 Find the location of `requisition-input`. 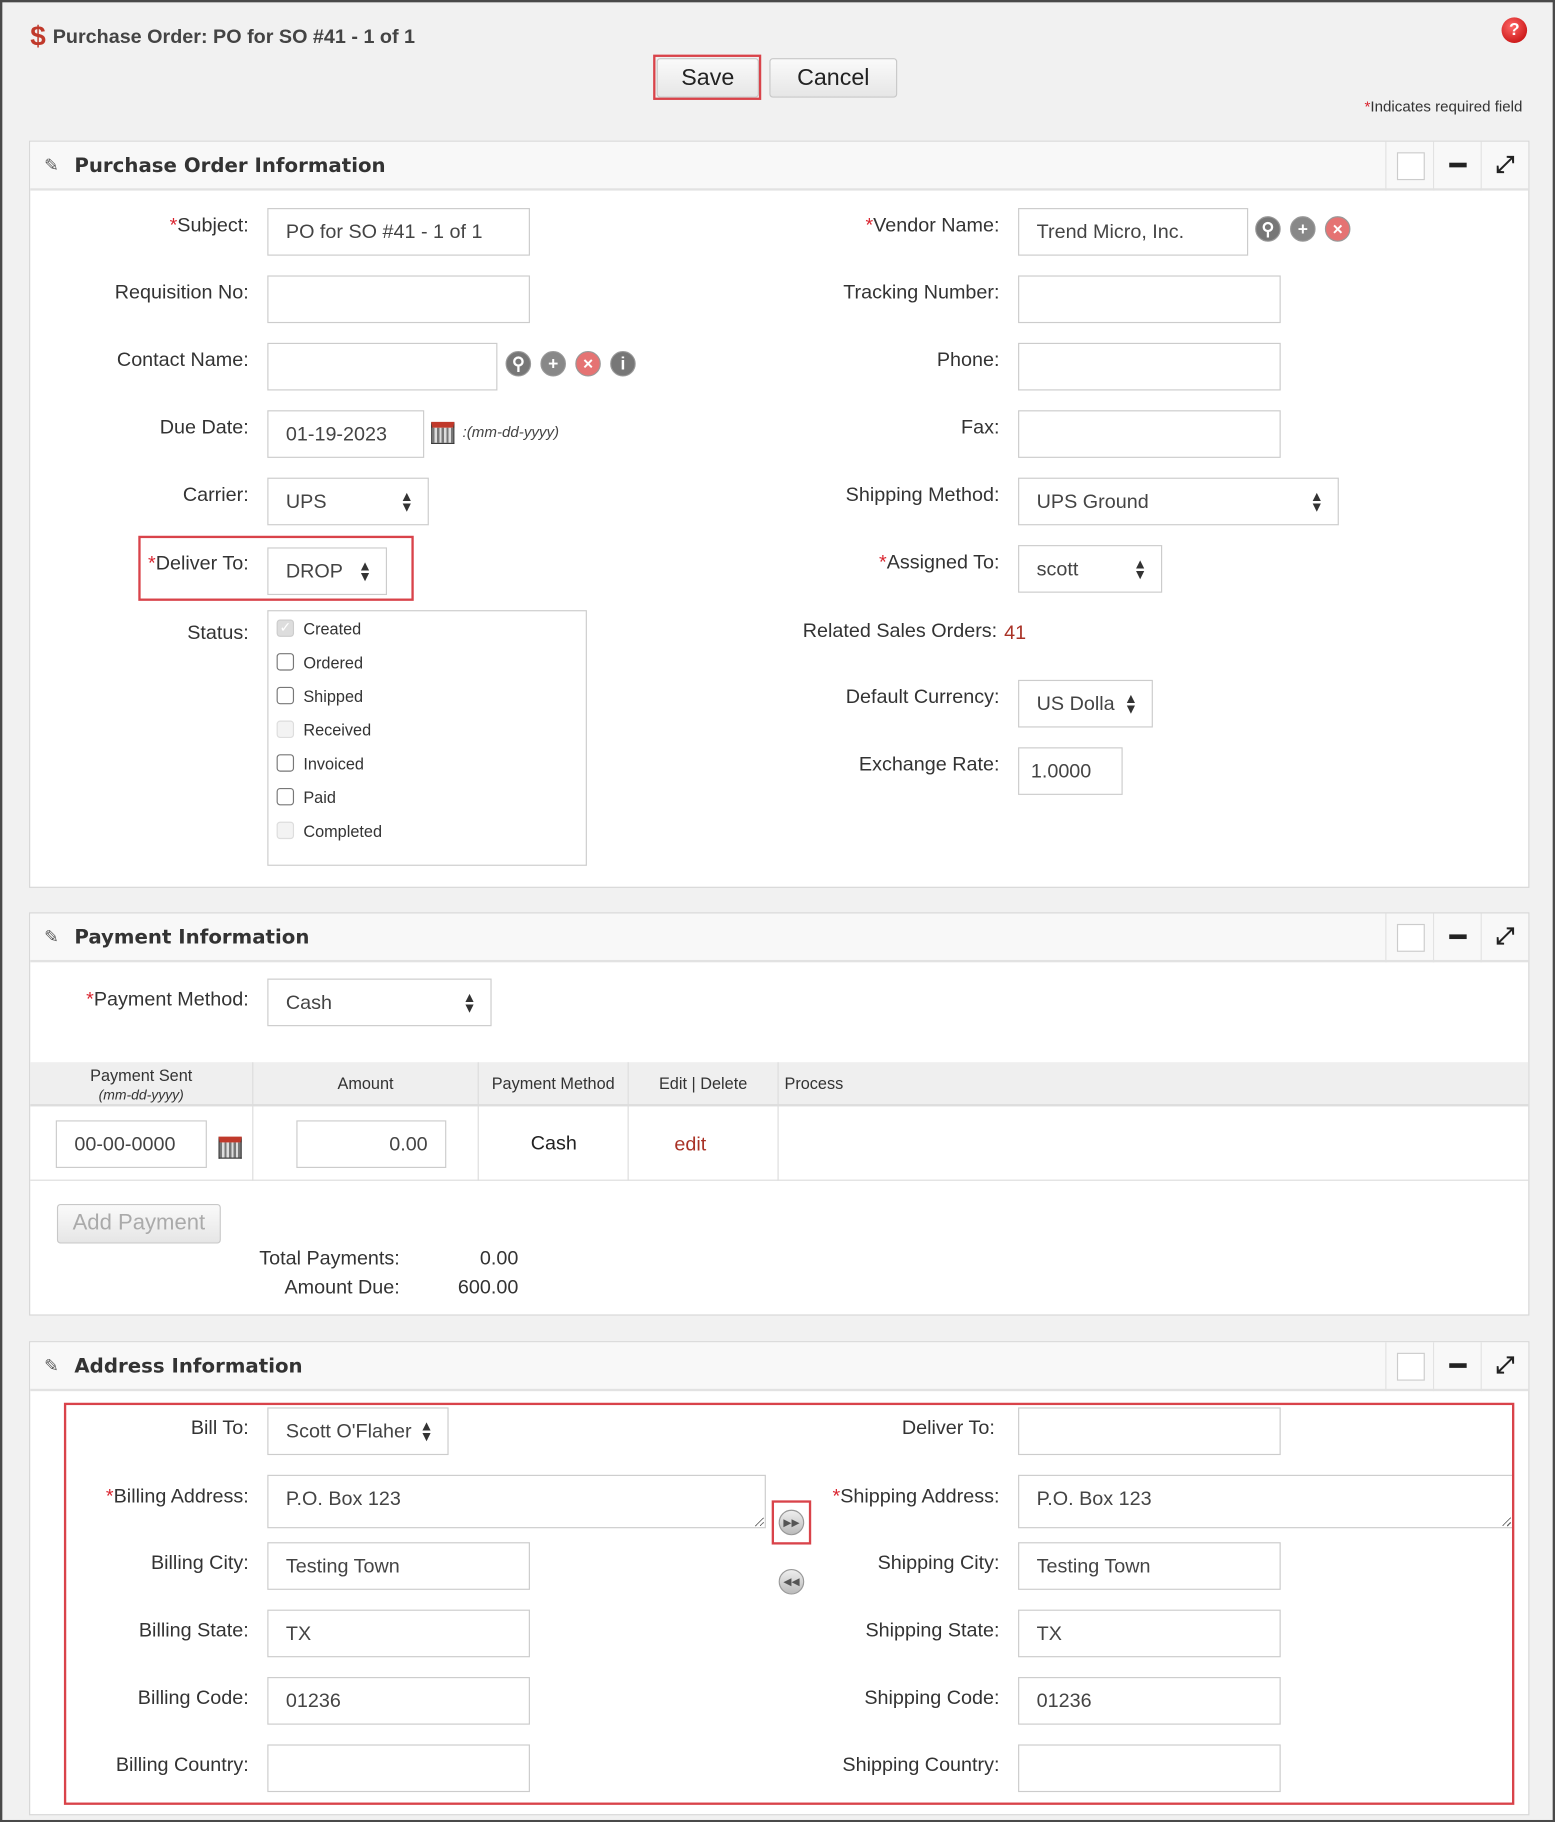

requisition-input is located at coordinates (398, 299).